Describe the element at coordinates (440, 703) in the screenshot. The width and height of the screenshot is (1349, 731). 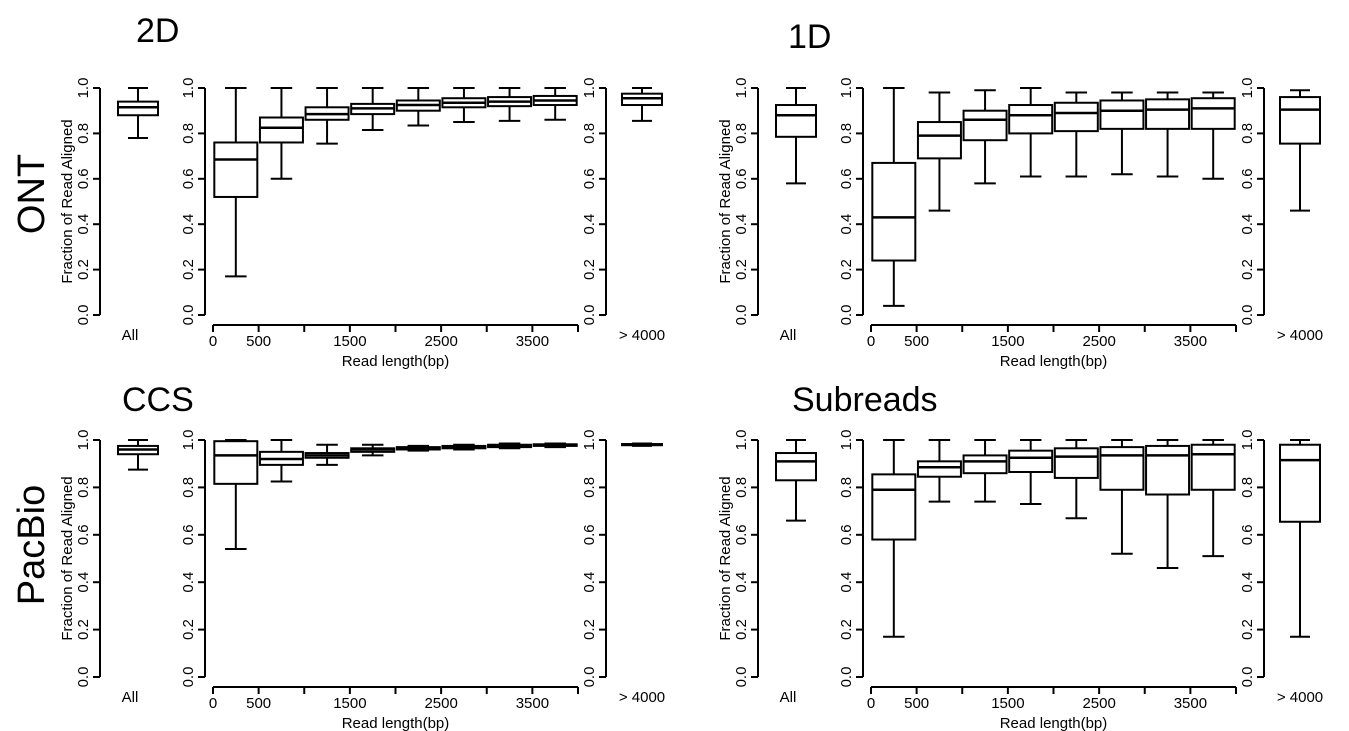
I see `x-tick-label: 2500` at that location.